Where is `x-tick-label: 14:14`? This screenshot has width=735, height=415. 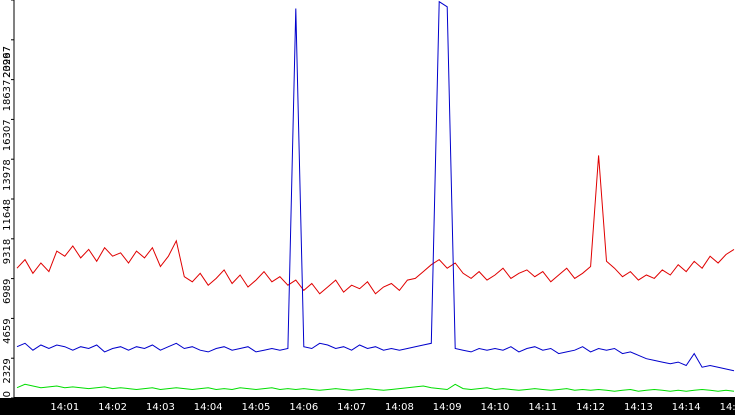
x-tick-label: 14:14 is located at coordinates (686, 407).